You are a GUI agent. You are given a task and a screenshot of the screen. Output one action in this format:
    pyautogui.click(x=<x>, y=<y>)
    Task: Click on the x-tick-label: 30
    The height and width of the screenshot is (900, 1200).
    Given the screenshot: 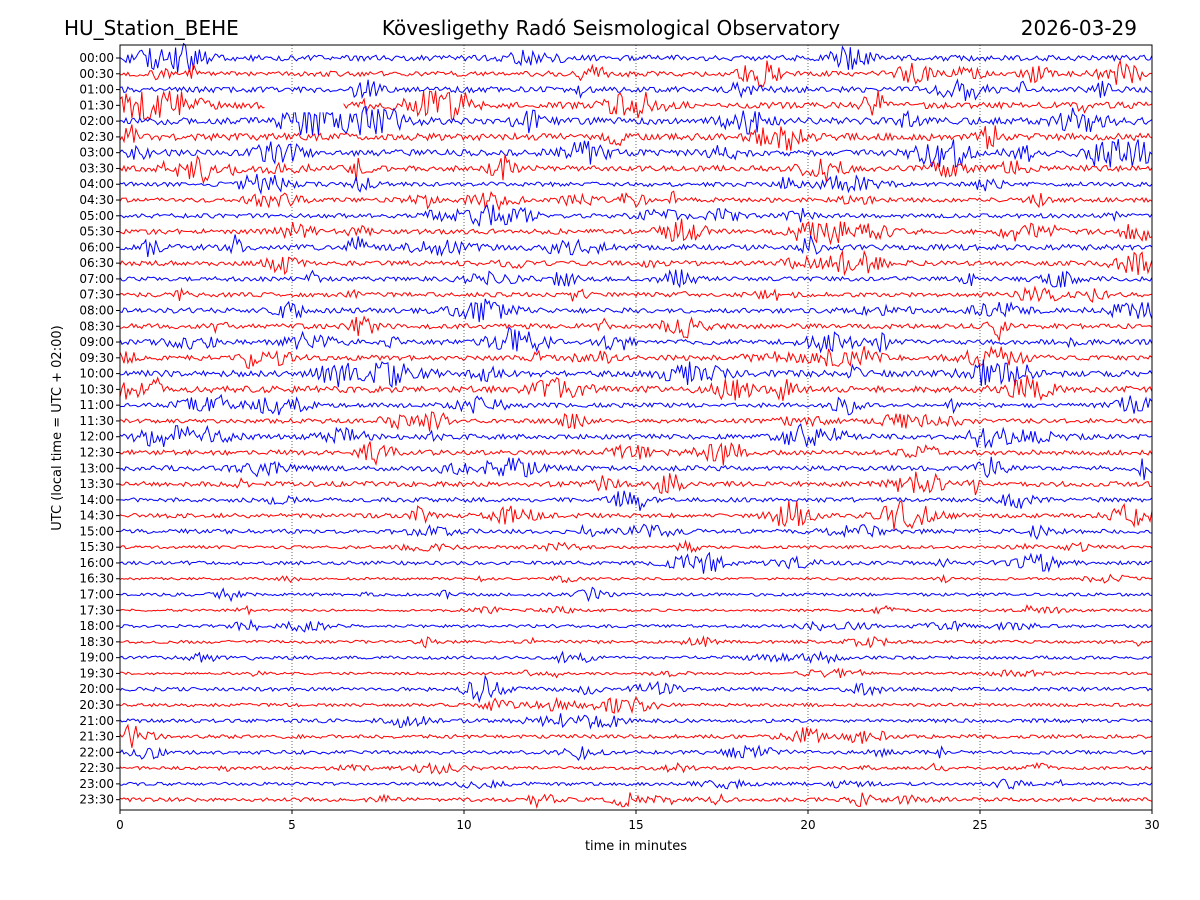 What is the action you would take?
    pyautogui.click(x=1151, y=825)
    